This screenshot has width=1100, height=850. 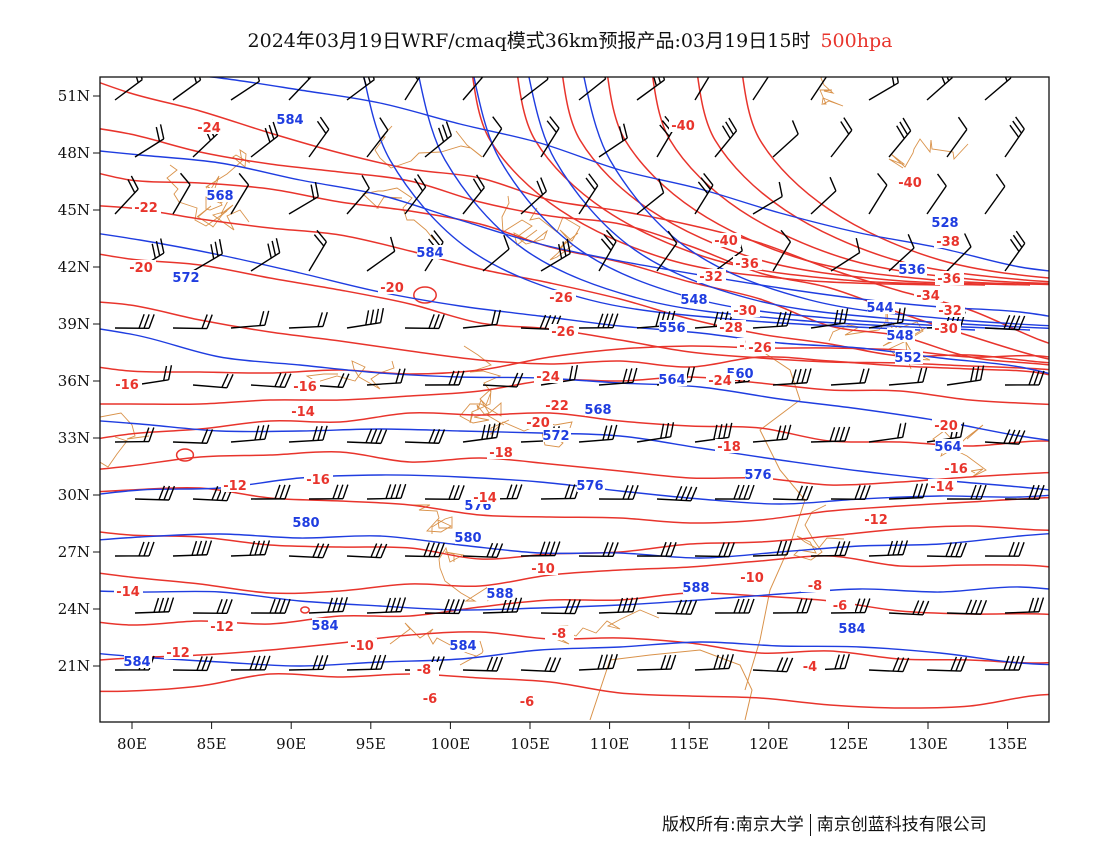 I want to click on lat-tick-label: 33N, so click(x=74, y=438).